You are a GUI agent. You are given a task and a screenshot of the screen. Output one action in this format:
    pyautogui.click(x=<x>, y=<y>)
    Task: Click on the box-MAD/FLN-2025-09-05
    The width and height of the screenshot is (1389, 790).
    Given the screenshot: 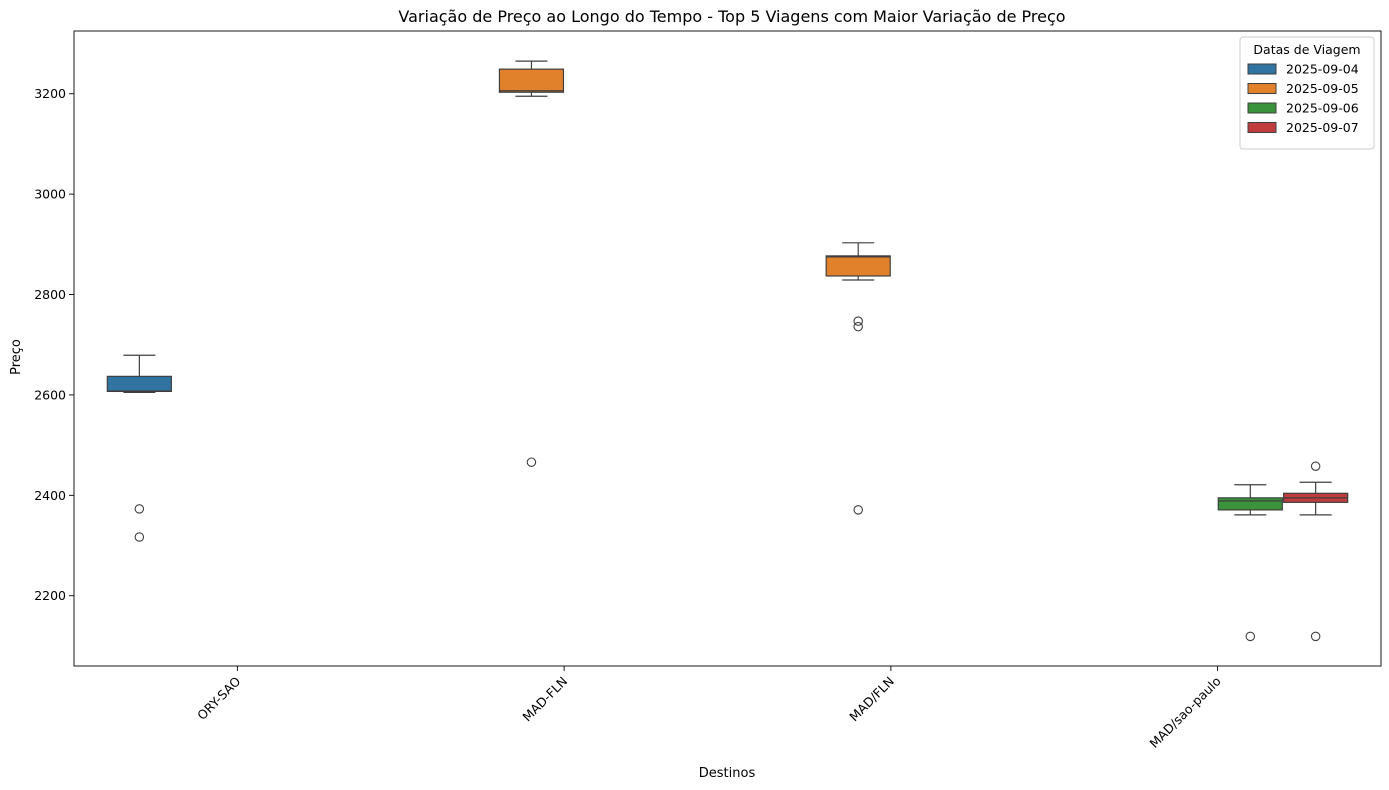 What is the action you would take?
    pyautogui.click(x=858, y=378)
    